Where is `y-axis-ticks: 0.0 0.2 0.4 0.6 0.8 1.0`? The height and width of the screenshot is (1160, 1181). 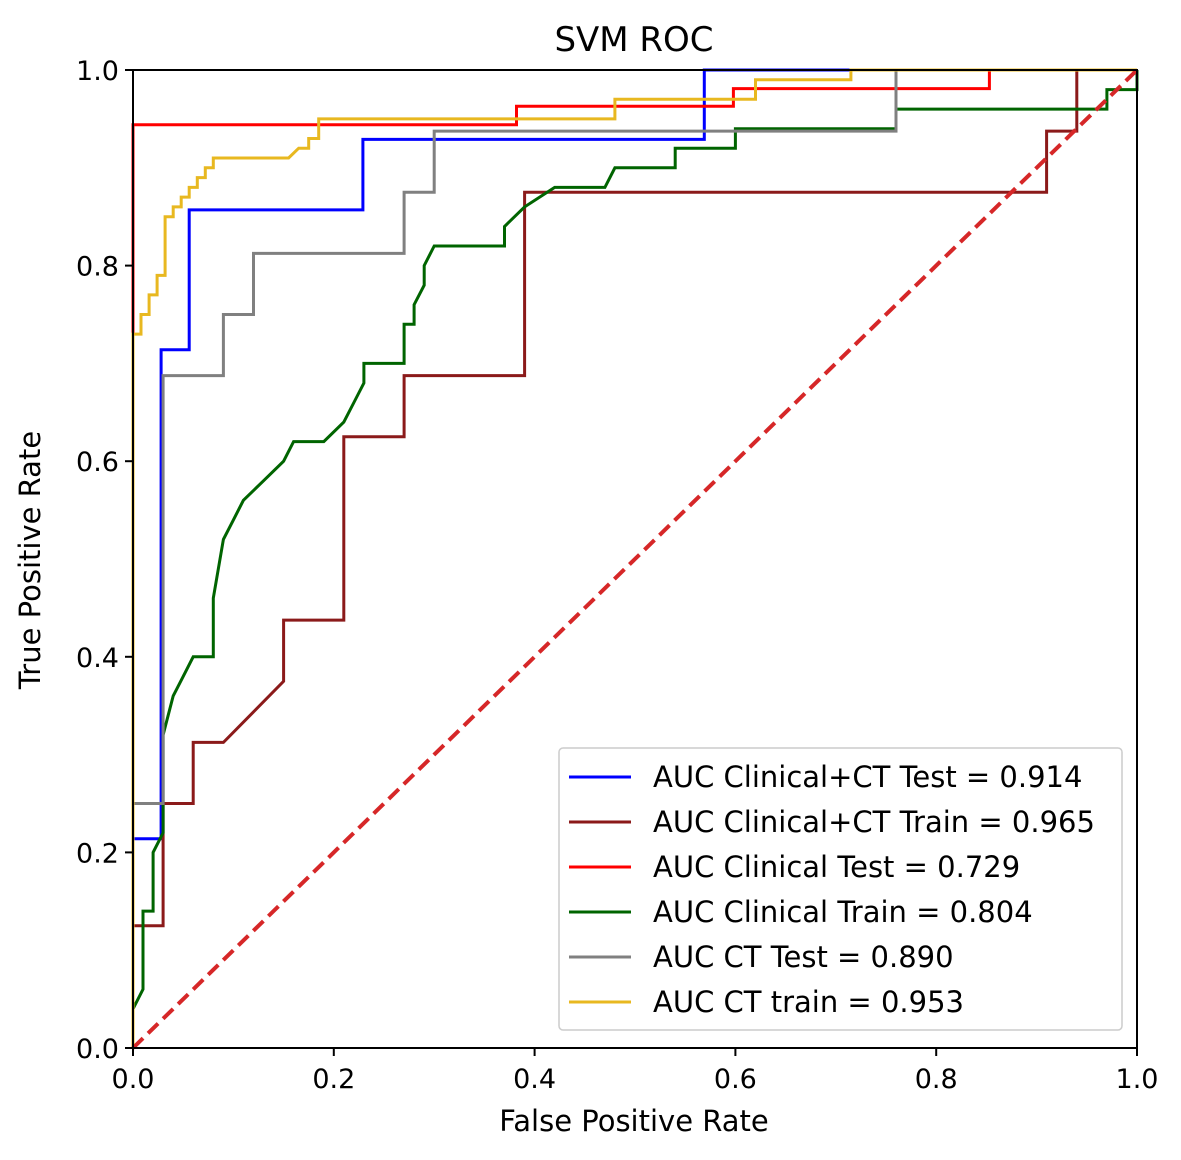
y-axis-ticks: 0.0 0.2 0.4 0.6 0.8 1.0 is located at coordinates (104, 560).